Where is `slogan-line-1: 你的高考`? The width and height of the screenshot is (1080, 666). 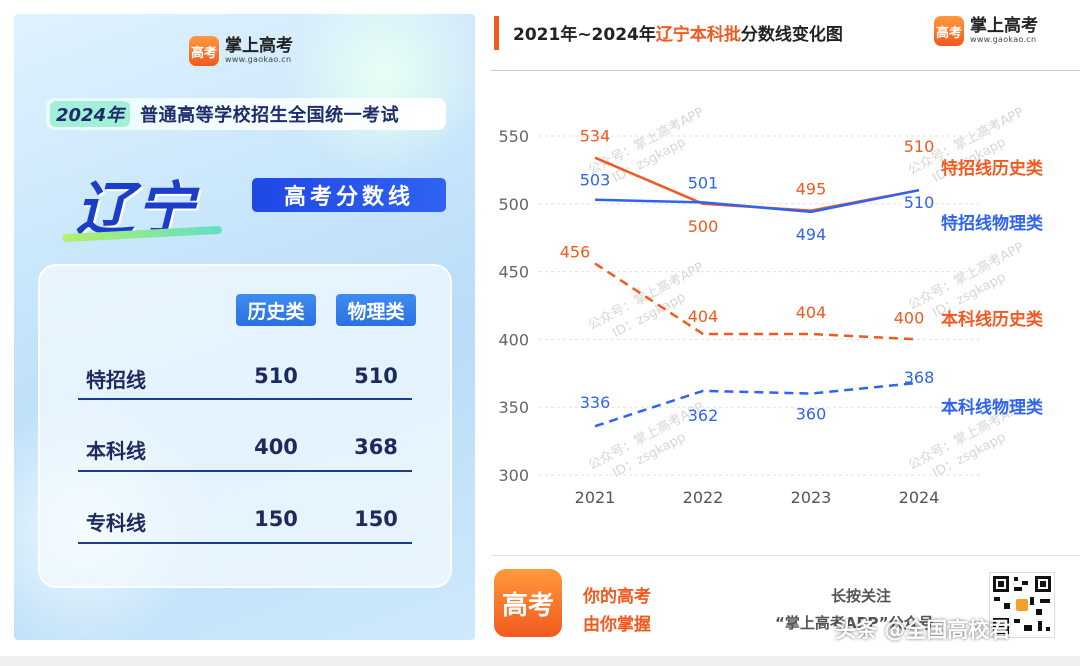 slogan-line-1: 你的高考 is located at coordinates (617, 597).